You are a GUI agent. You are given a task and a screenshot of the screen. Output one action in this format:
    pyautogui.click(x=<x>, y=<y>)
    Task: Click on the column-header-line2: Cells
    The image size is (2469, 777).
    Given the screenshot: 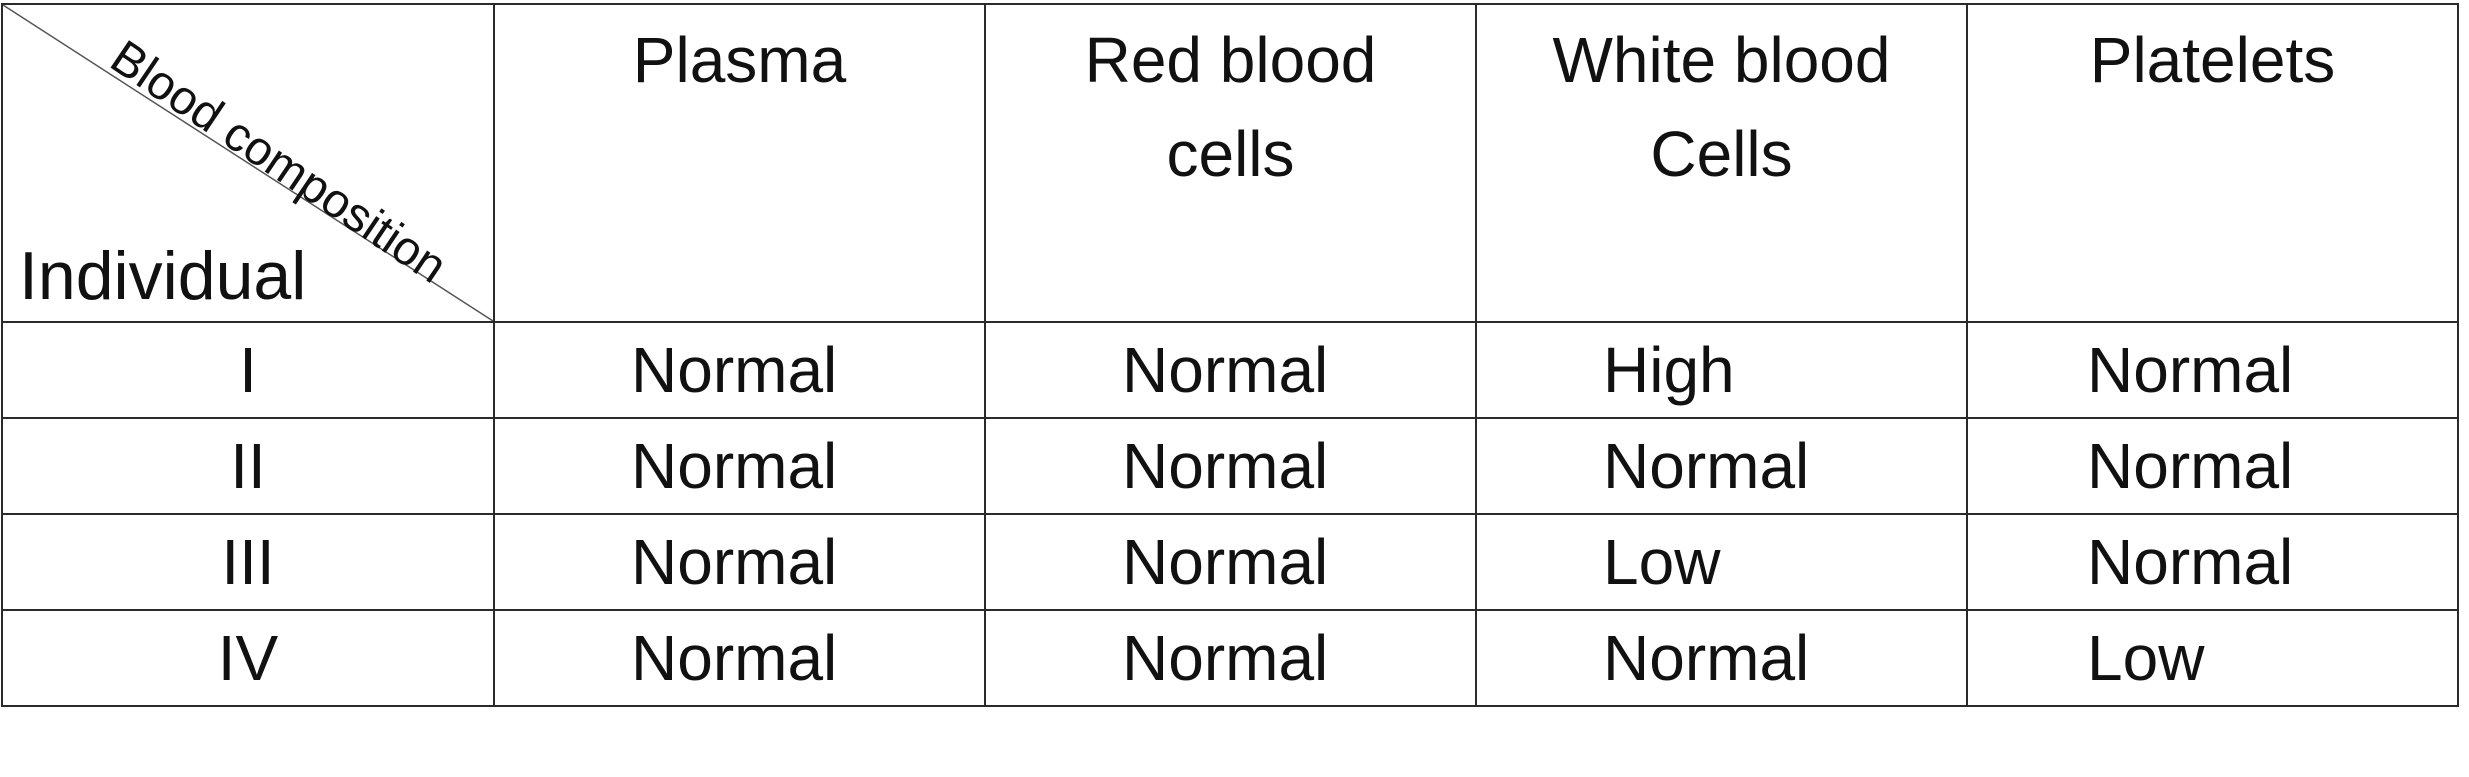 What is the action you would take?
    pyautogui.click(x=1721, y=154)
    